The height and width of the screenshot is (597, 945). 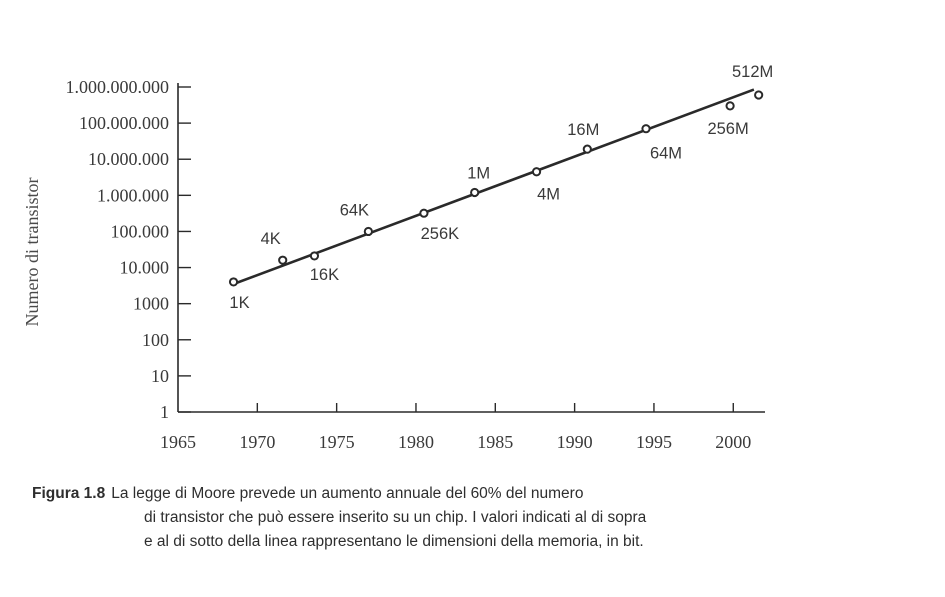 What do you see at coordinates (140, 231) in the screenshot?
I see `y-tick-label: 100.000` at bounding box center [140, 231].